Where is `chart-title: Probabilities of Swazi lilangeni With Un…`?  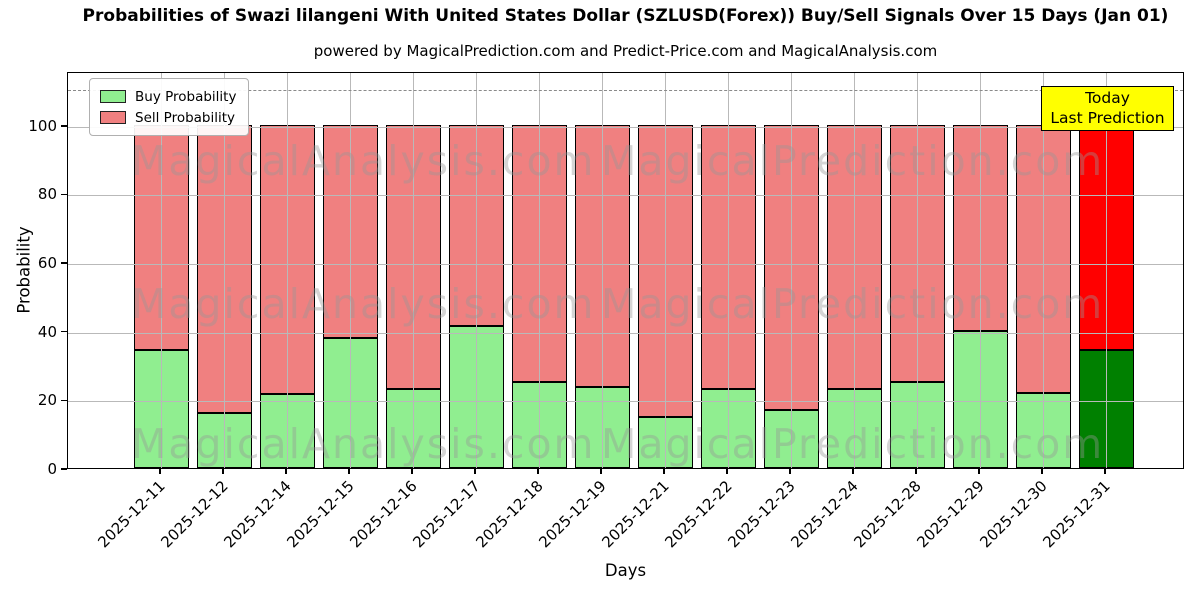 chart-title: Probabilities of Swazi lilangeni With Un… is located at coordinates (625, 16).